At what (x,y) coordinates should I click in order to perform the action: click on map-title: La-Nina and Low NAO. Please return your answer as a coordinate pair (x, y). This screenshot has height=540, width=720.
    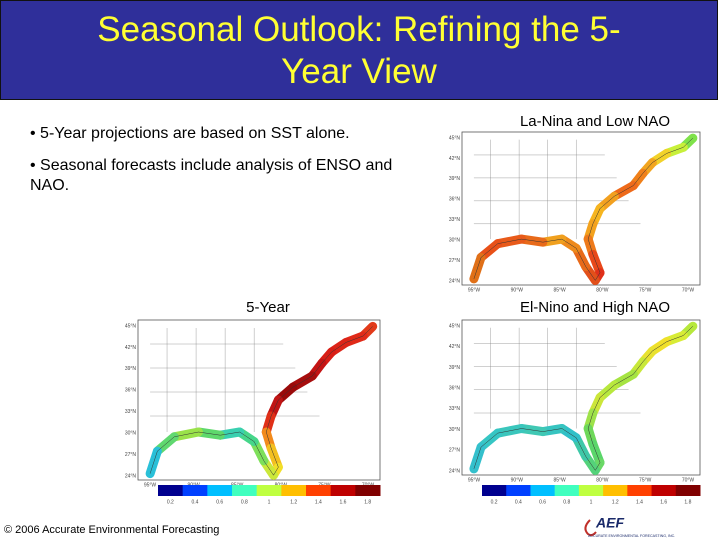
    Looking at the image, I should click on (595, 121).